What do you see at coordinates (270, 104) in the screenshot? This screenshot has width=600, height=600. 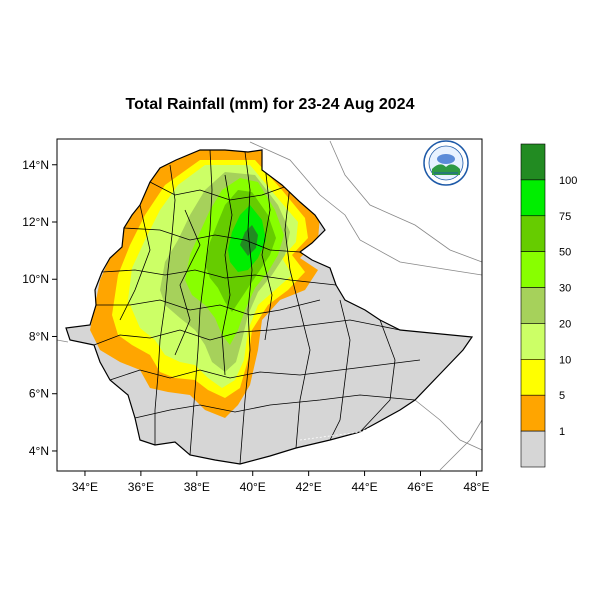 I see `map-title: Total Rainfall (mm) for 23-24 Aug 2024` at bounding box center [270, 104].